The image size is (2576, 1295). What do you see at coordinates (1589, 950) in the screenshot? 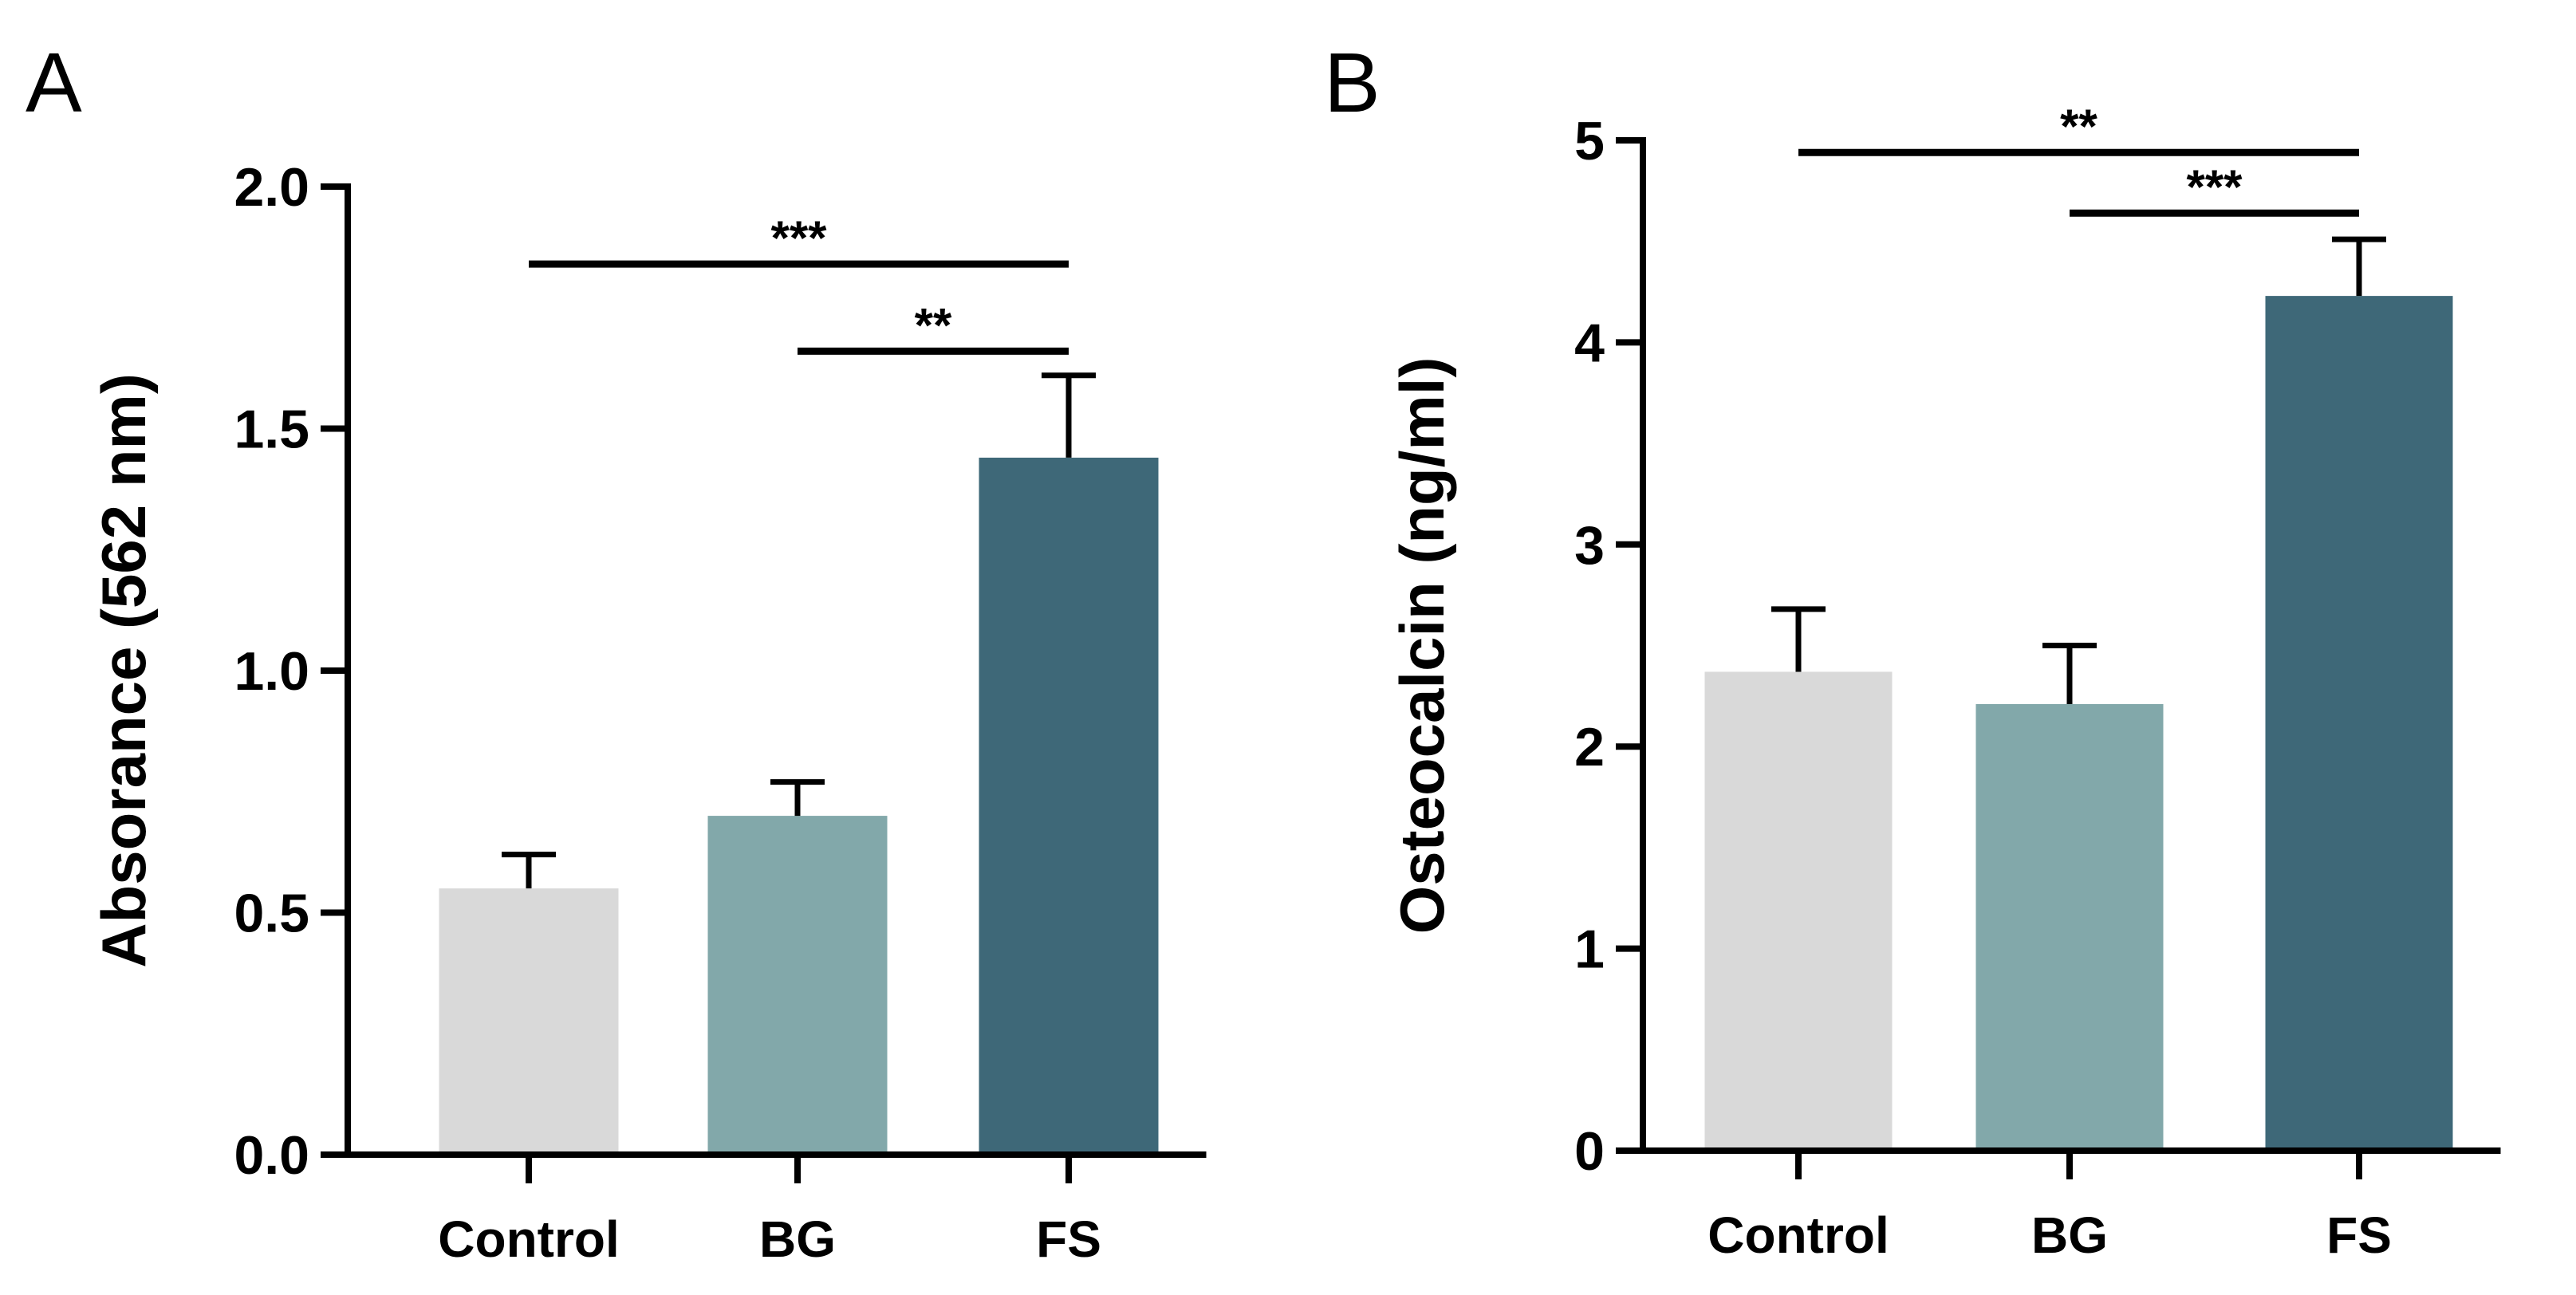
I see `y-tick-label: 1` at bounding box center [1589, 950].